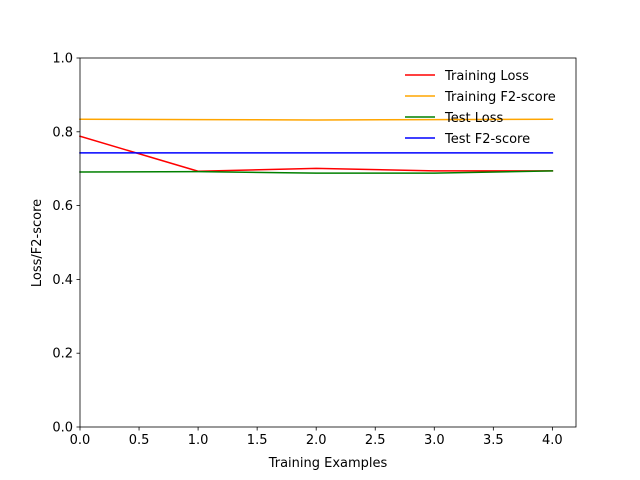  I want to click on y-tick-label: 0.6, so click(62, 206).